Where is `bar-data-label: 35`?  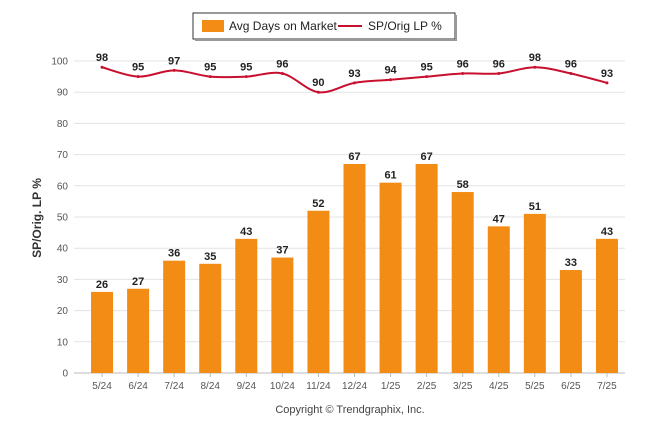
bar-data-label: 35 is located at coordinates (210, 257).